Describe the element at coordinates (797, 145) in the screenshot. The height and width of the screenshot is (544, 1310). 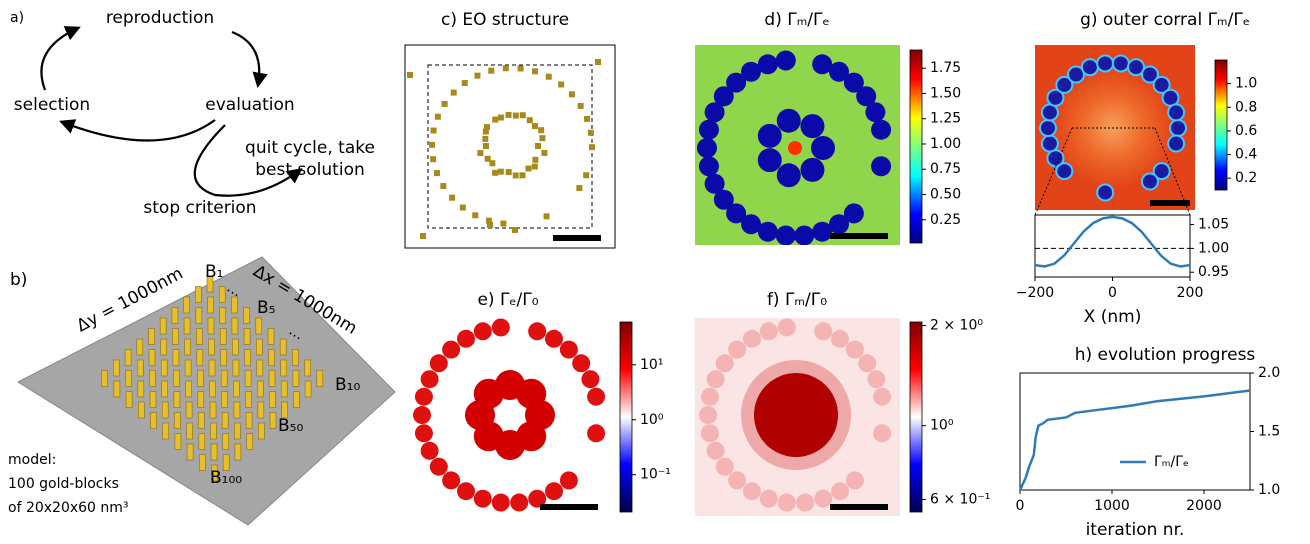
I see `map-d` at that location.